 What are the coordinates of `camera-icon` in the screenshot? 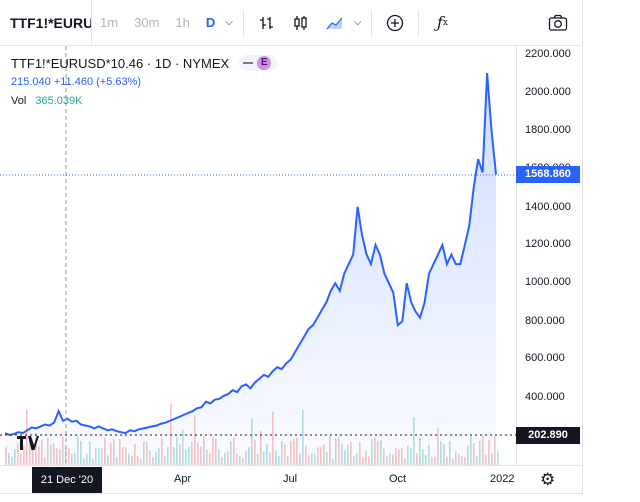 It's located at (558, 23).